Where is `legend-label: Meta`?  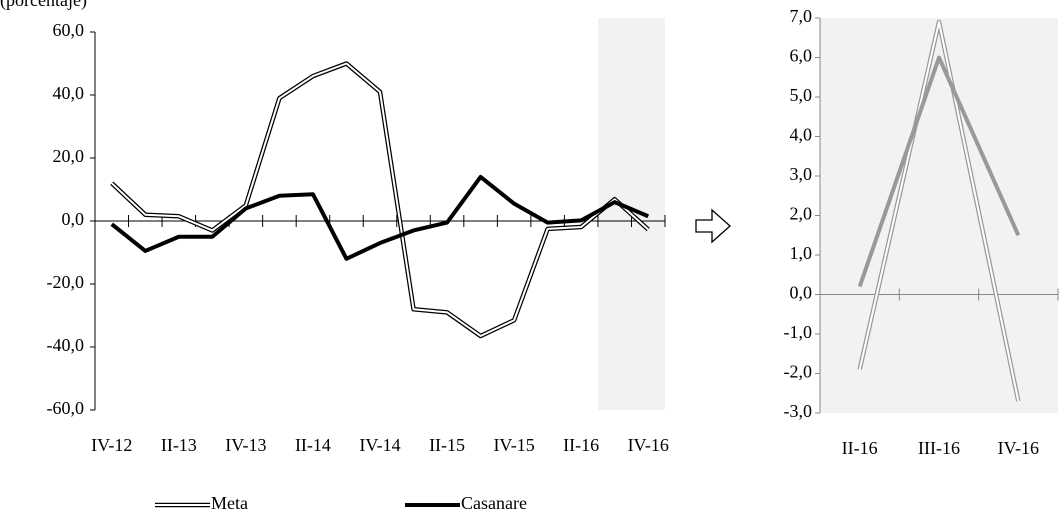
legend-label: Meta is located at coordinates (229, 503).